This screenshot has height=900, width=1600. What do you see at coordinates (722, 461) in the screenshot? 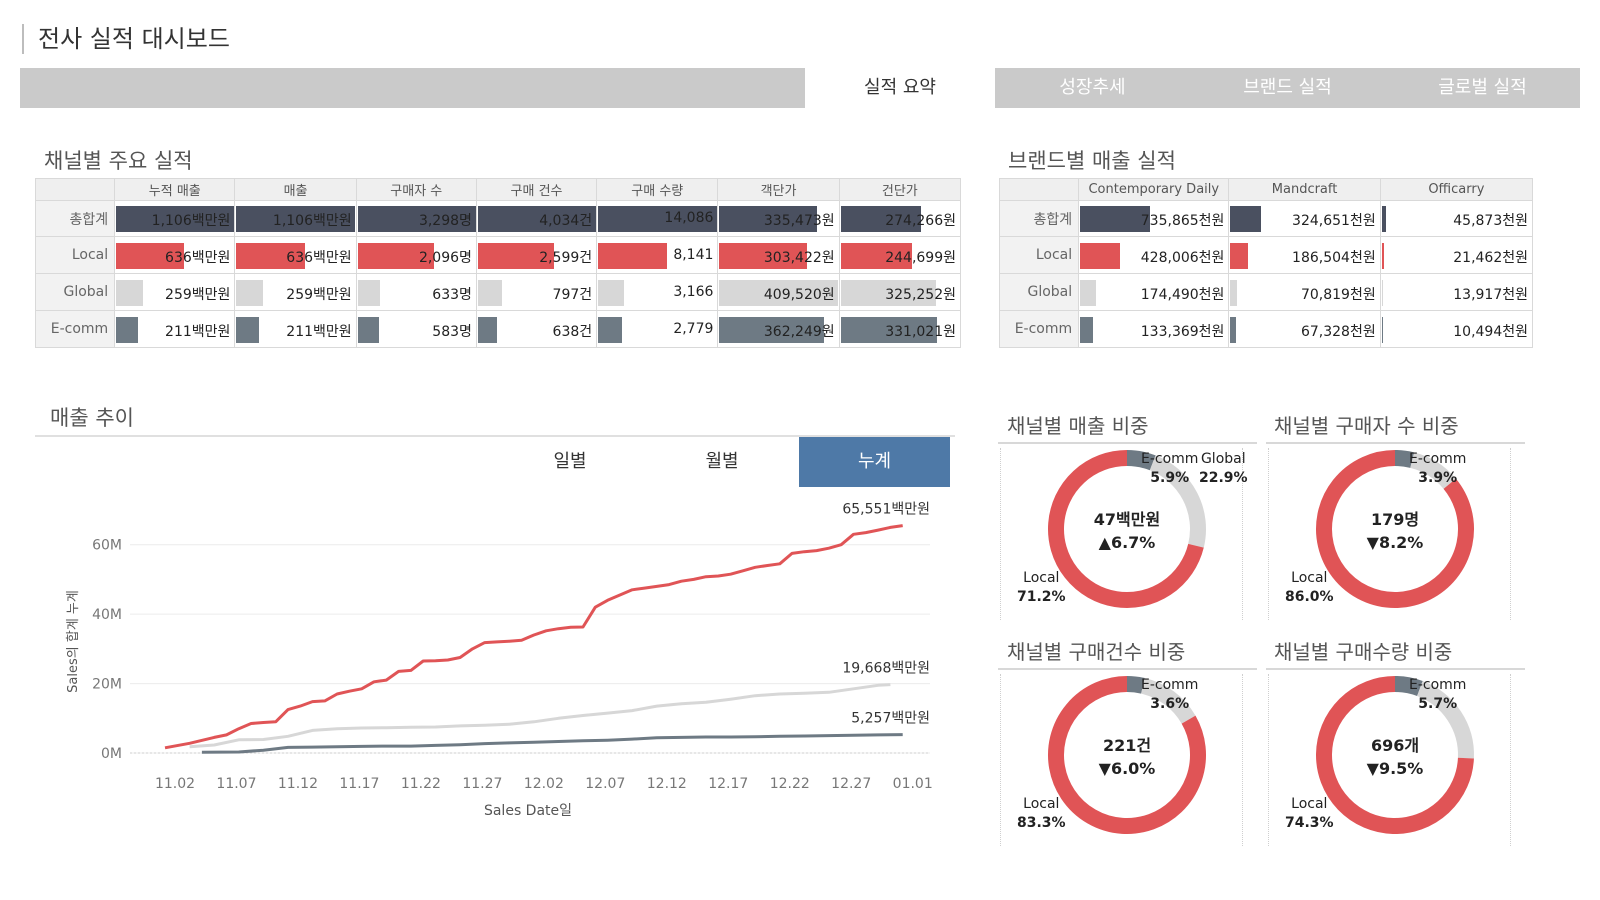
I see `toggle-monthly: 월별` at bounding box center [722, 461].